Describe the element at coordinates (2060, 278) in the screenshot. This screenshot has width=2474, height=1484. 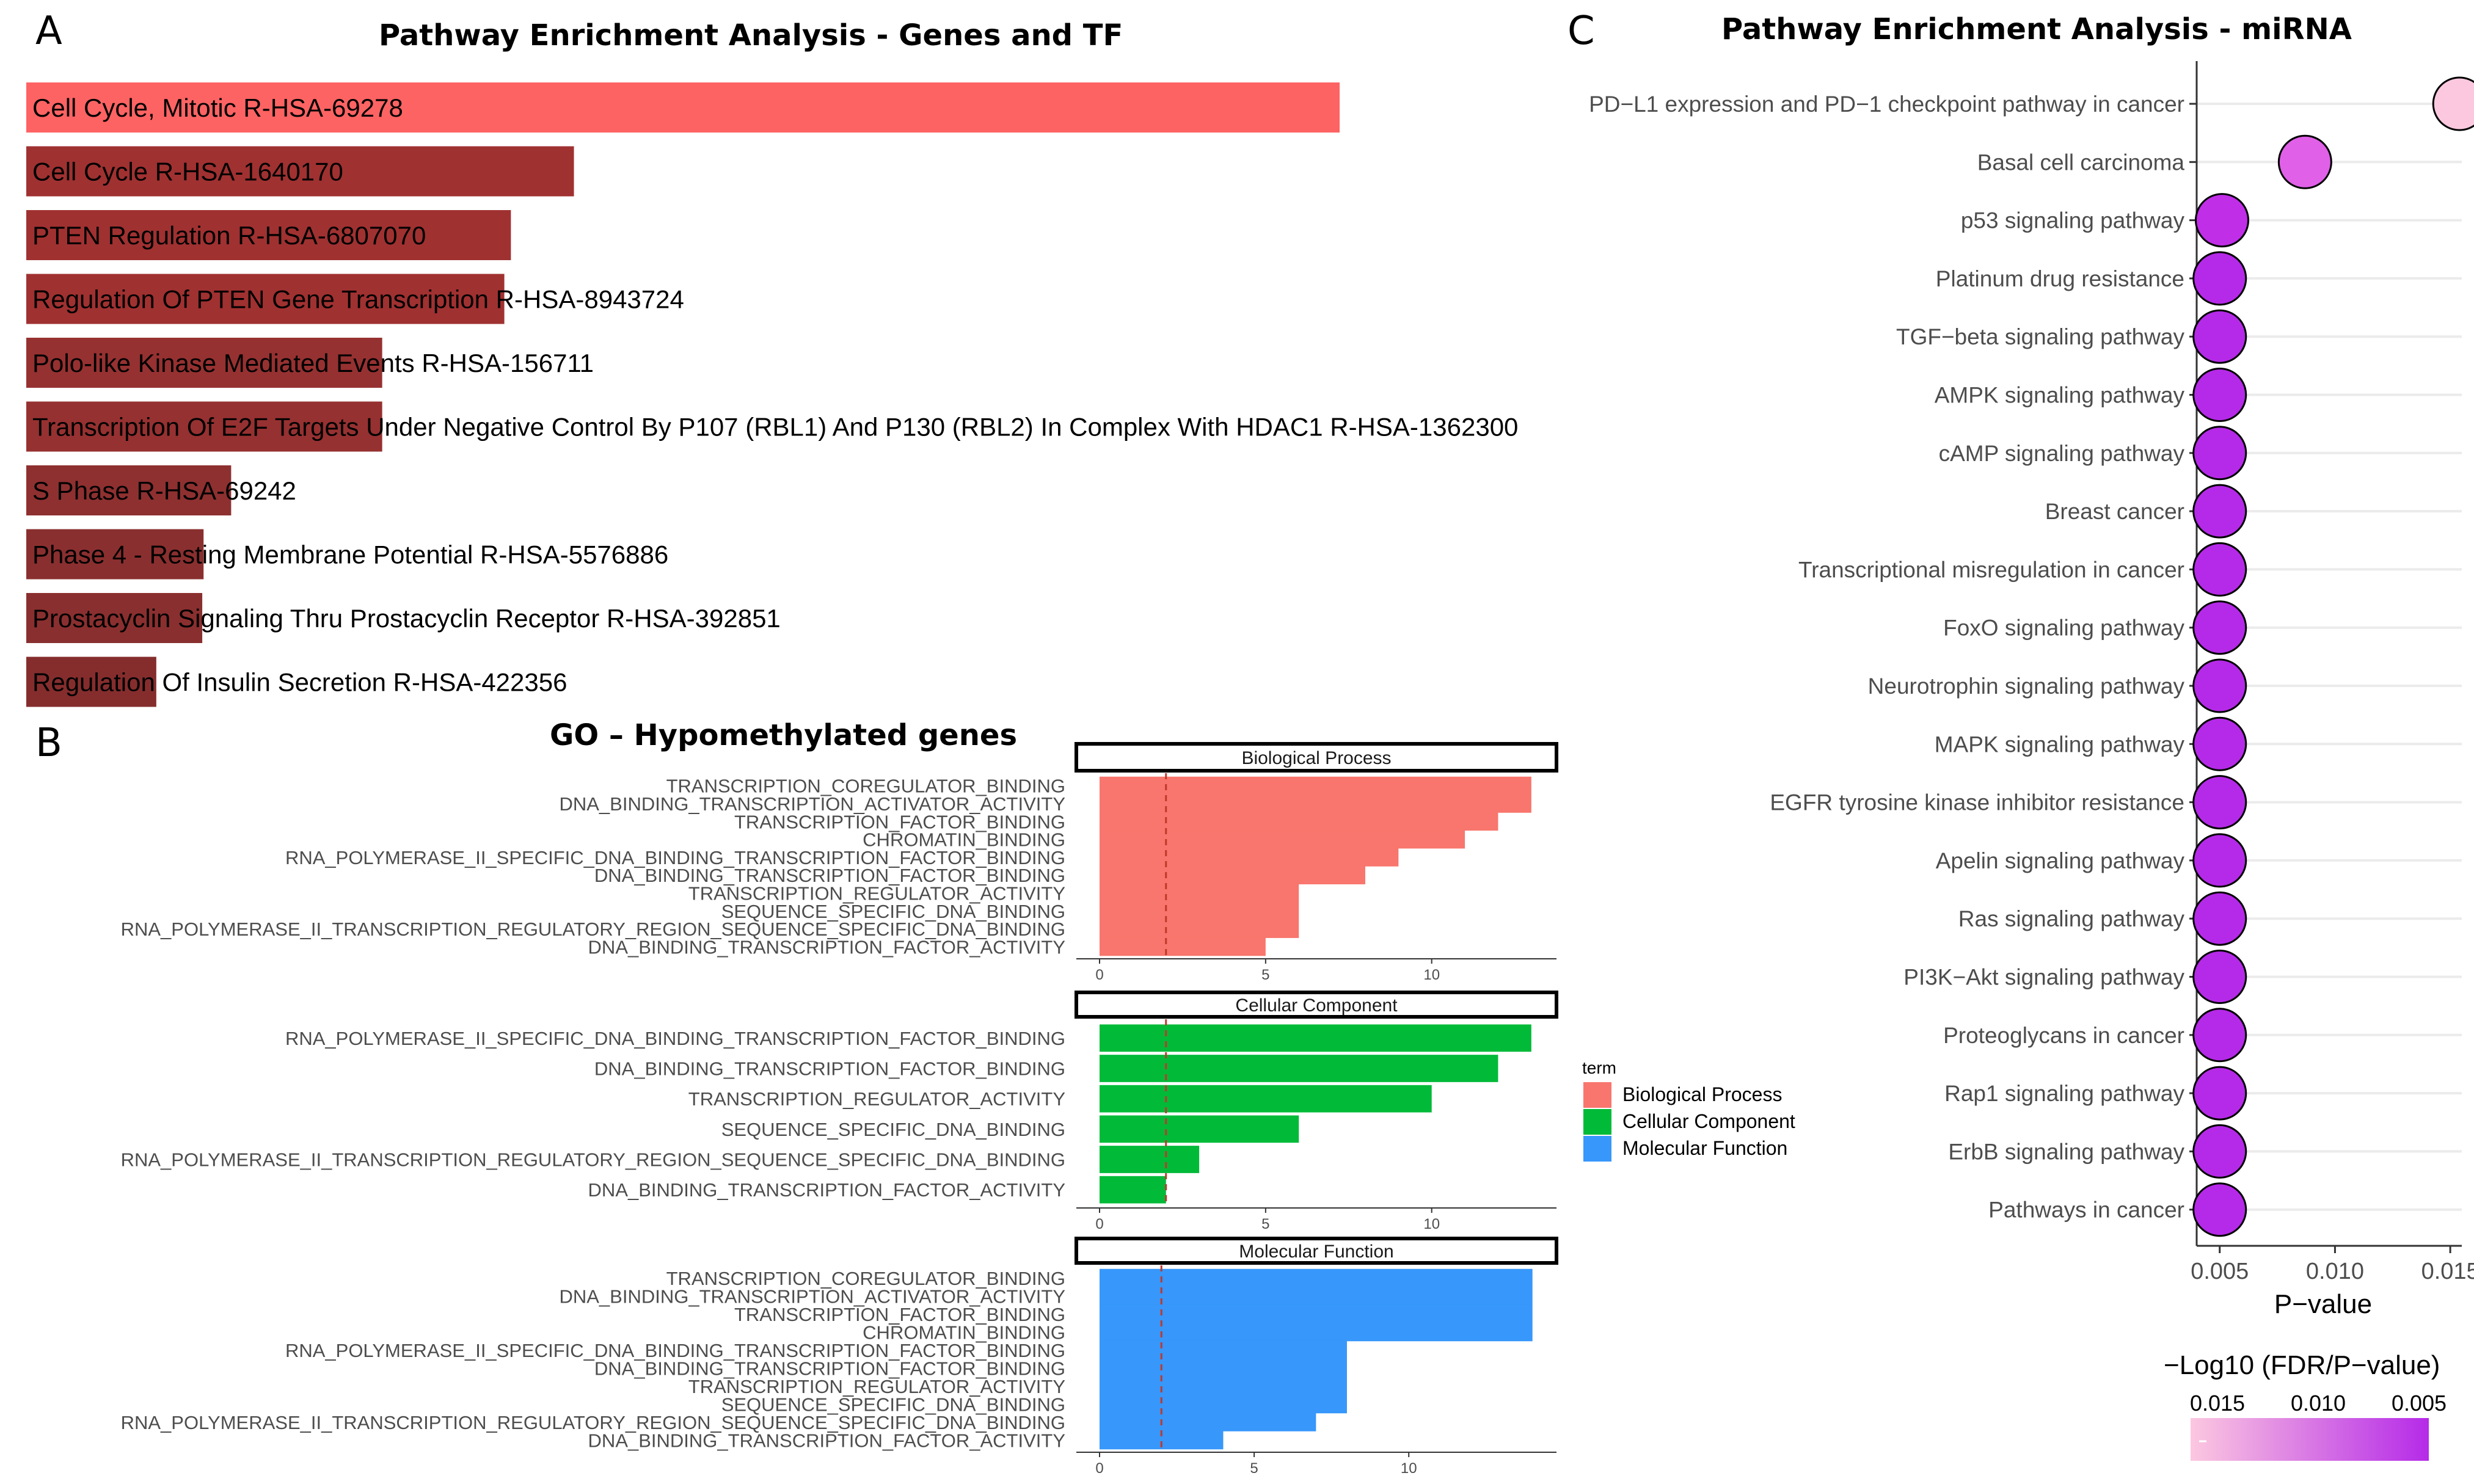
I see `pathway-label: Platinum drug resistance` at that location.